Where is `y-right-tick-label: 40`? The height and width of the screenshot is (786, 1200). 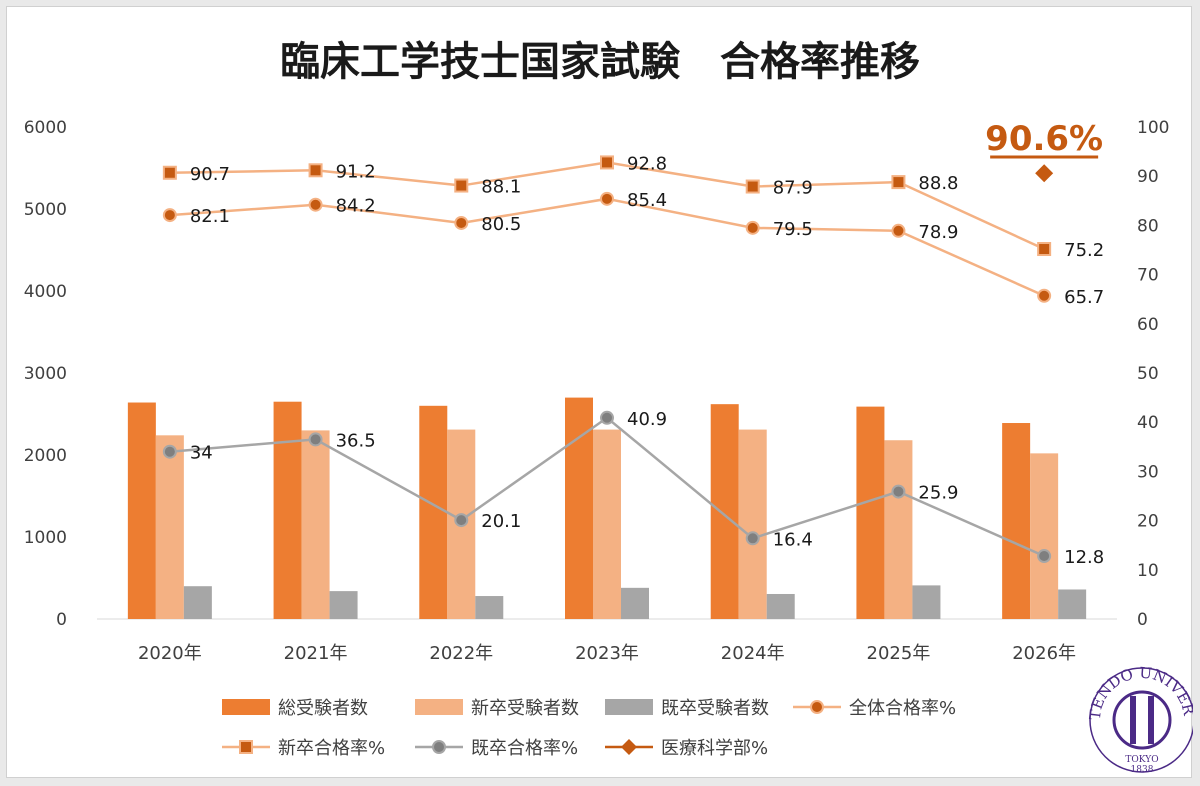 y-right-tick-label: 40 is located at coordinates (1148, 423).